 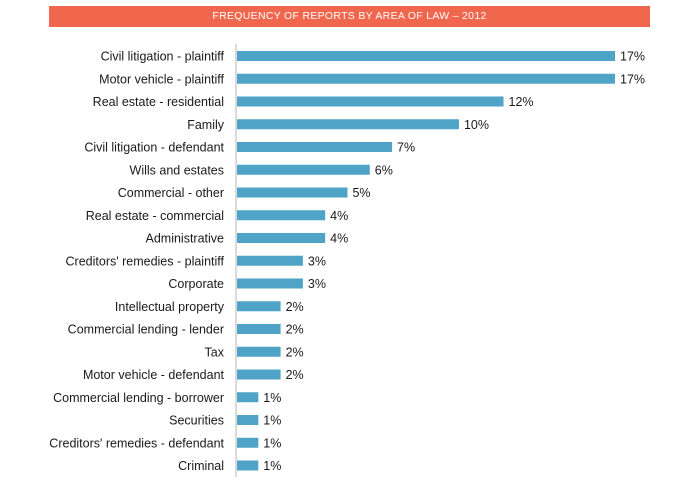 What do you see at coordinates (406, 148) in the screenshot?
I see `value-label: 7%` at bounding box center [406, 148].